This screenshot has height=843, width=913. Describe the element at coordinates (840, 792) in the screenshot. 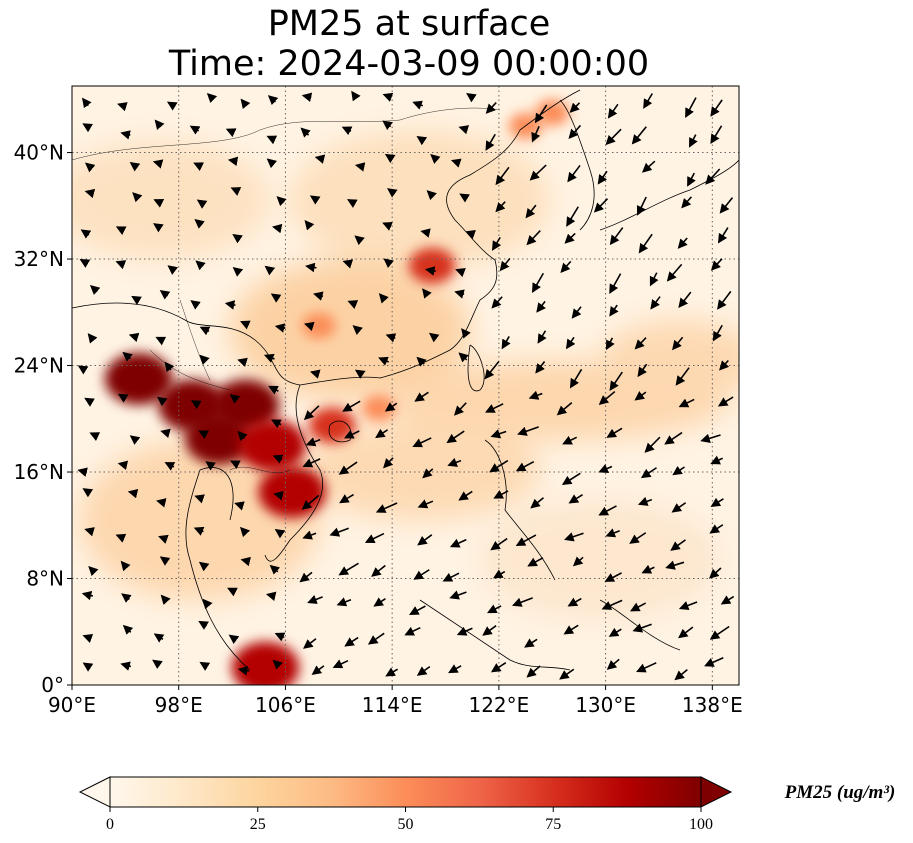

I see `colorbar-unit-label: PM25 (ug/m³)` at that location.